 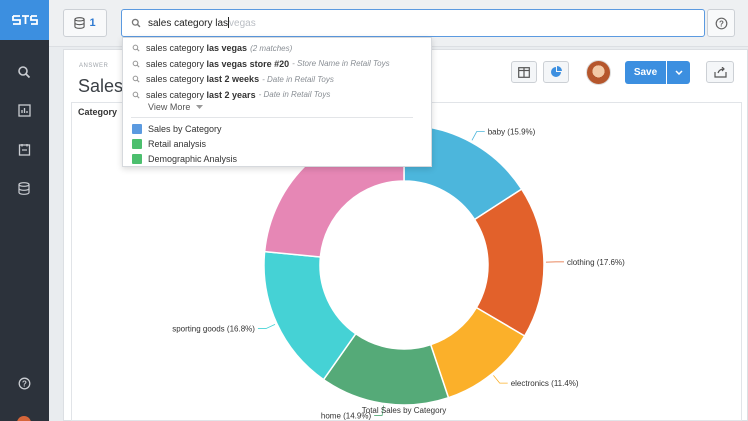 What do you see at coordinates (404, 410) in the screenshot?
I see `chart-title: Total Sales by Category` at bounding box center [404, 410].